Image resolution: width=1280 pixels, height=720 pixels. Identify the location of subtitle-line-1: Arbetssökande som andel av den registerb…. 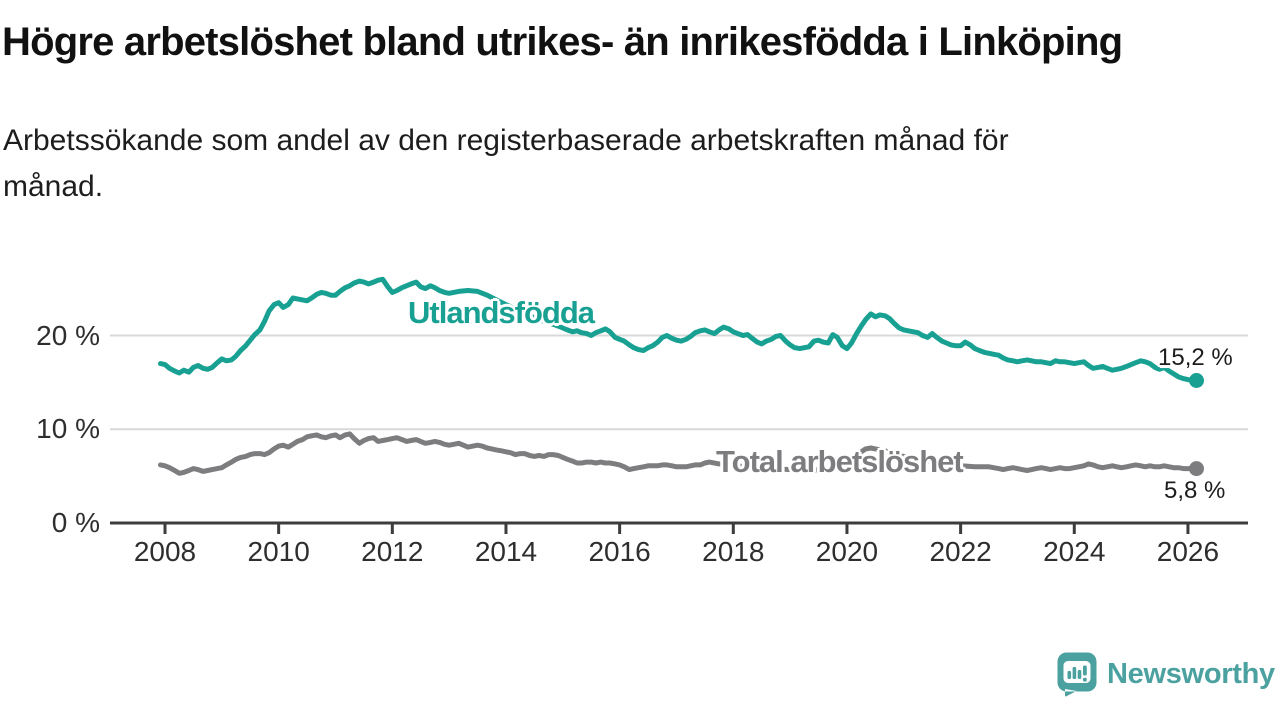
(506, 140).